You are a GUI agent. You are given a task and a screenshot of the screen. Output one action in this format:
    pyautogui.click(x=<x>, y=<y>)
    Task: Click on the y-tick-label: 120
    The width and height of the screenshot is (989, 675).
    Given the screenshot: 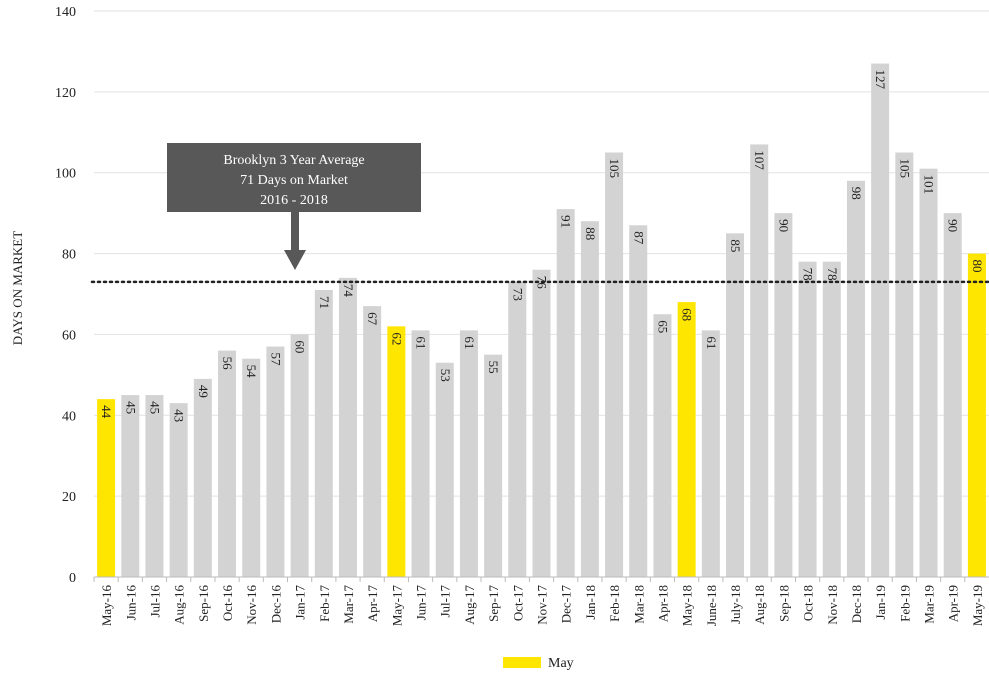 What is the action you would take?
    pyautogui.click(x=65, y=93)
    